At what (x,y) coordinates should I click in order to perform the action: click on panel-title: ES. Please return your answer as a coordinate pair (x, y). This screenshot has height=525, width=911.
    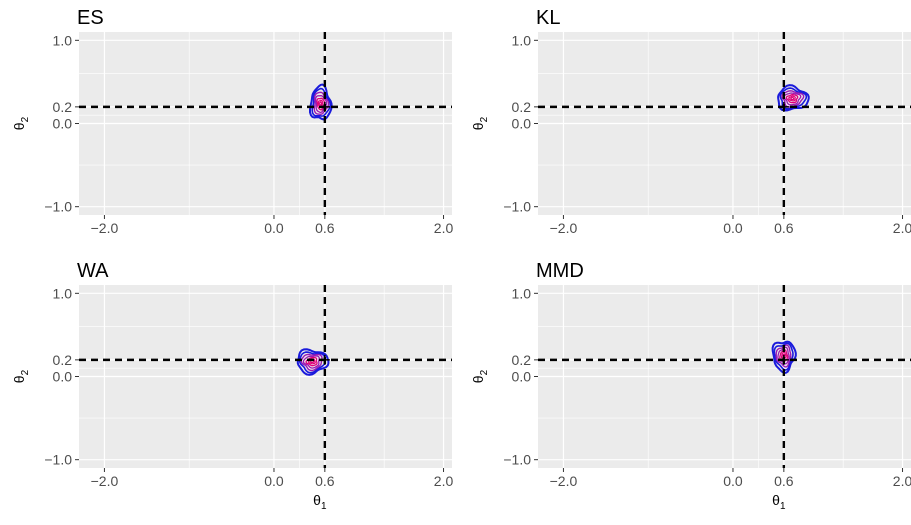
    Looking at the image, I should click on (90, 18).